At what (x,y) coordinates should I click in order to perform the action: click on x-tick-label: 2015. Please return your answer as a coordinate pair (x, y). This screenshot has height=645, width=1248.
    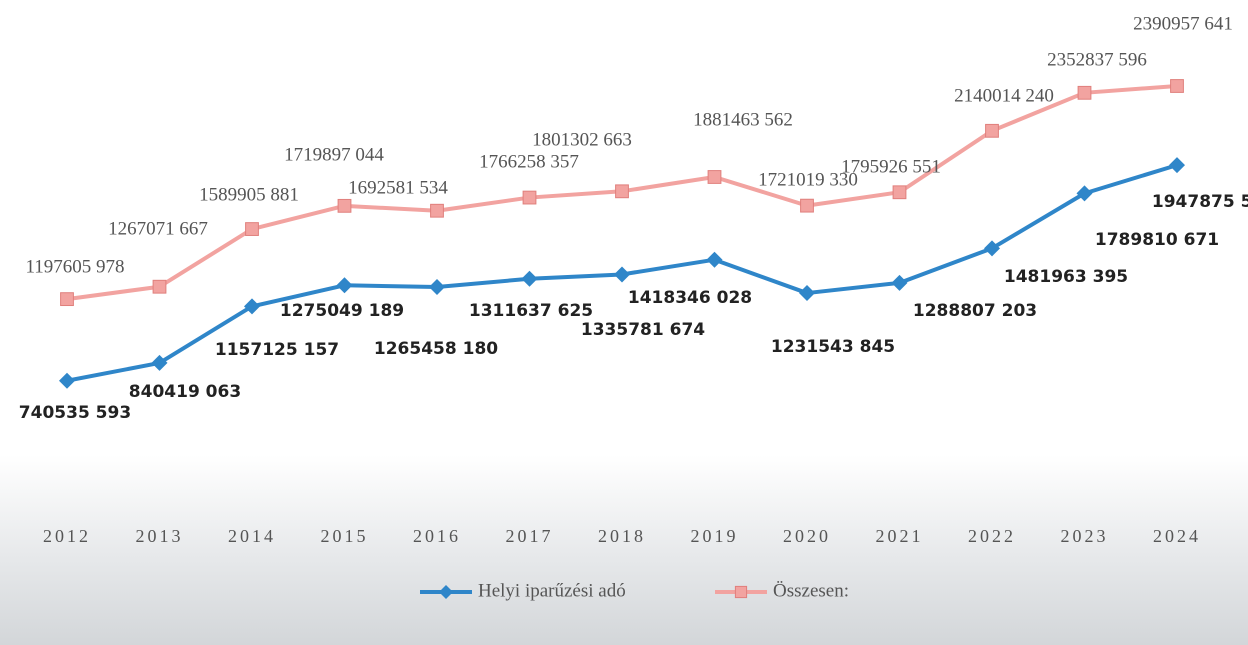
    Looking at the image, I should click on (345, 536).